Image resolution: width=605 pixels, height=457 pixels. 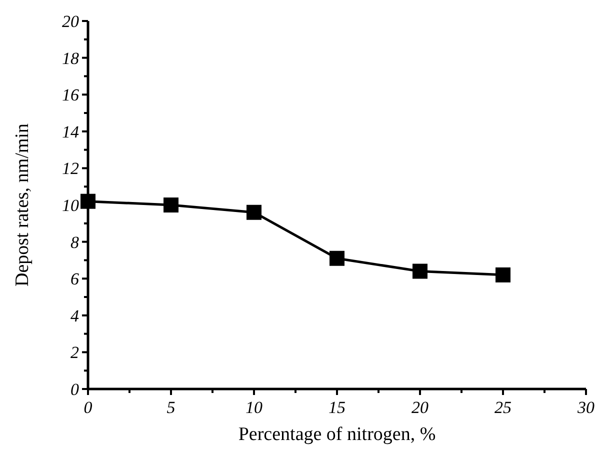 I want to click on y-tick-label: 10, so click(x=71, y=205).